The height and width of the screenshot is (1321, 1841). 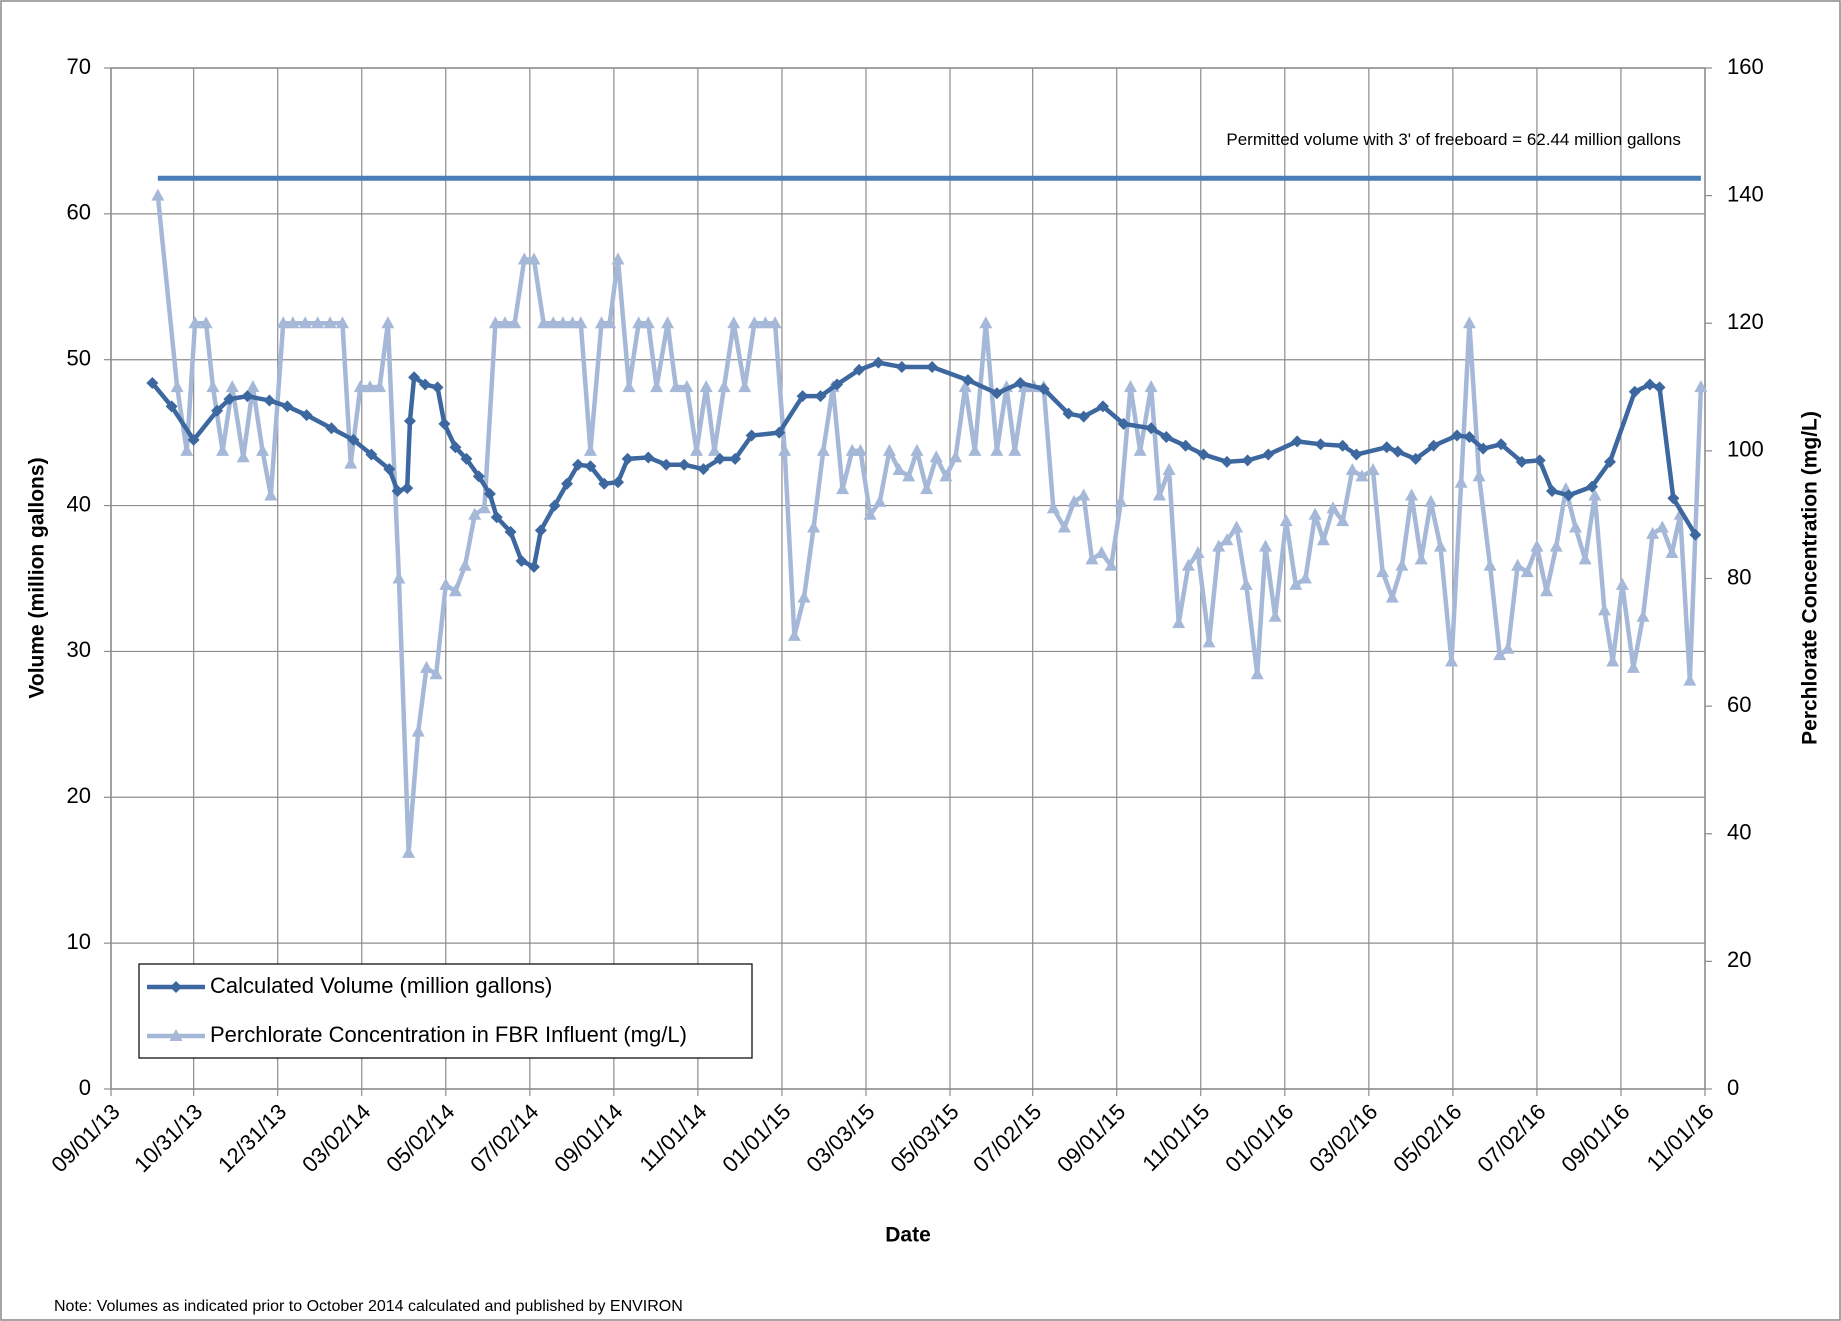 I want to click on y-tick-label: 30, so click(x=79, y=649).